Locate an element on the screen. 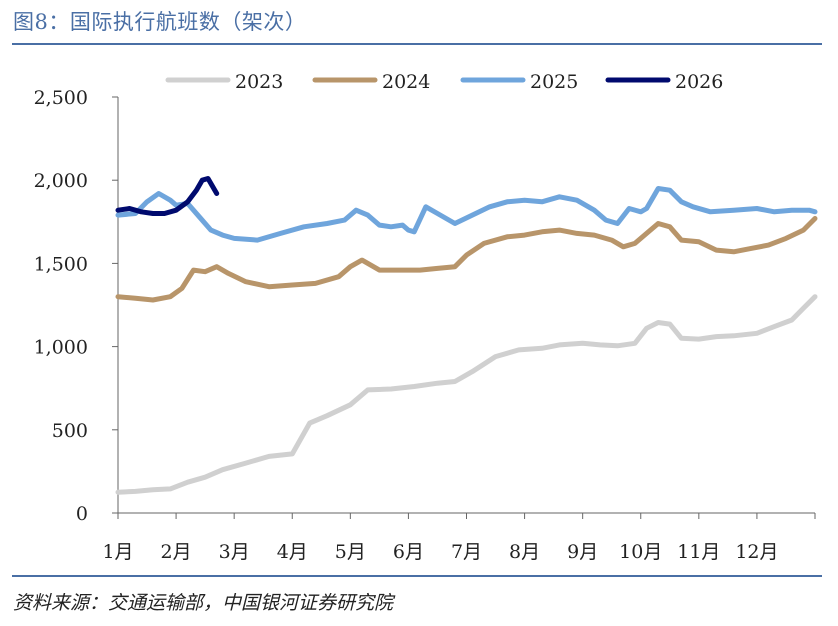  x-tick-label: 5月 is located at coordinates (350, 552).